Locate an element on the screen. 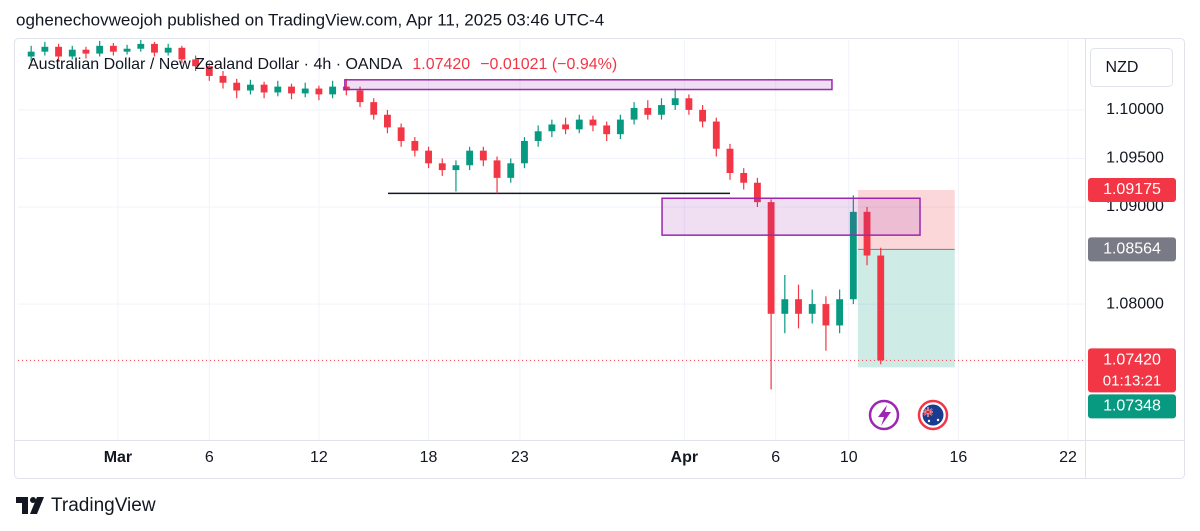  time-axis: Mar 6 12 18 23 Apr 6 10 16 22 is located at coordinates (590, 457).